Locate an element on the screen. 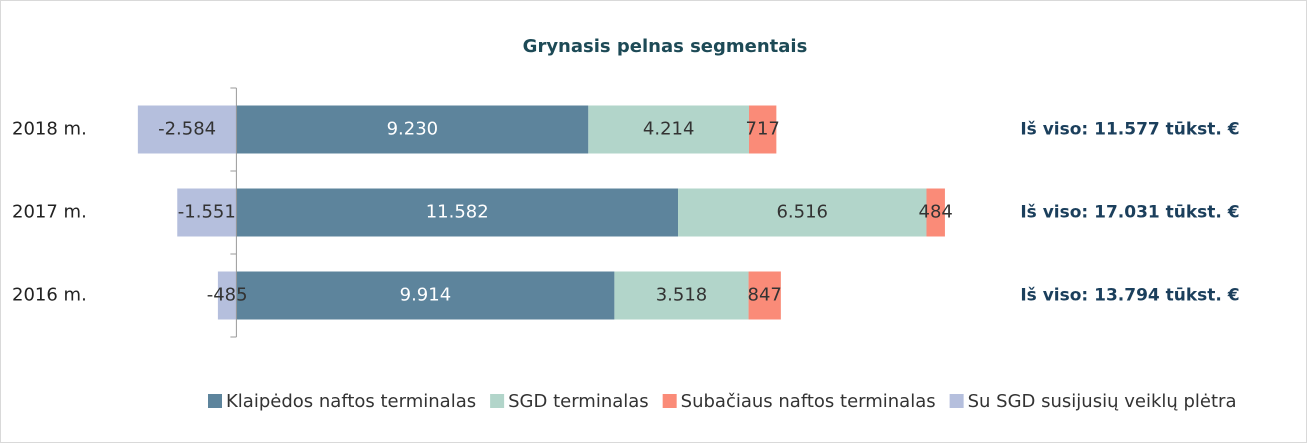 The image size is (1307, 447). data-label: -1.551 is located at coordinates (207, 212).